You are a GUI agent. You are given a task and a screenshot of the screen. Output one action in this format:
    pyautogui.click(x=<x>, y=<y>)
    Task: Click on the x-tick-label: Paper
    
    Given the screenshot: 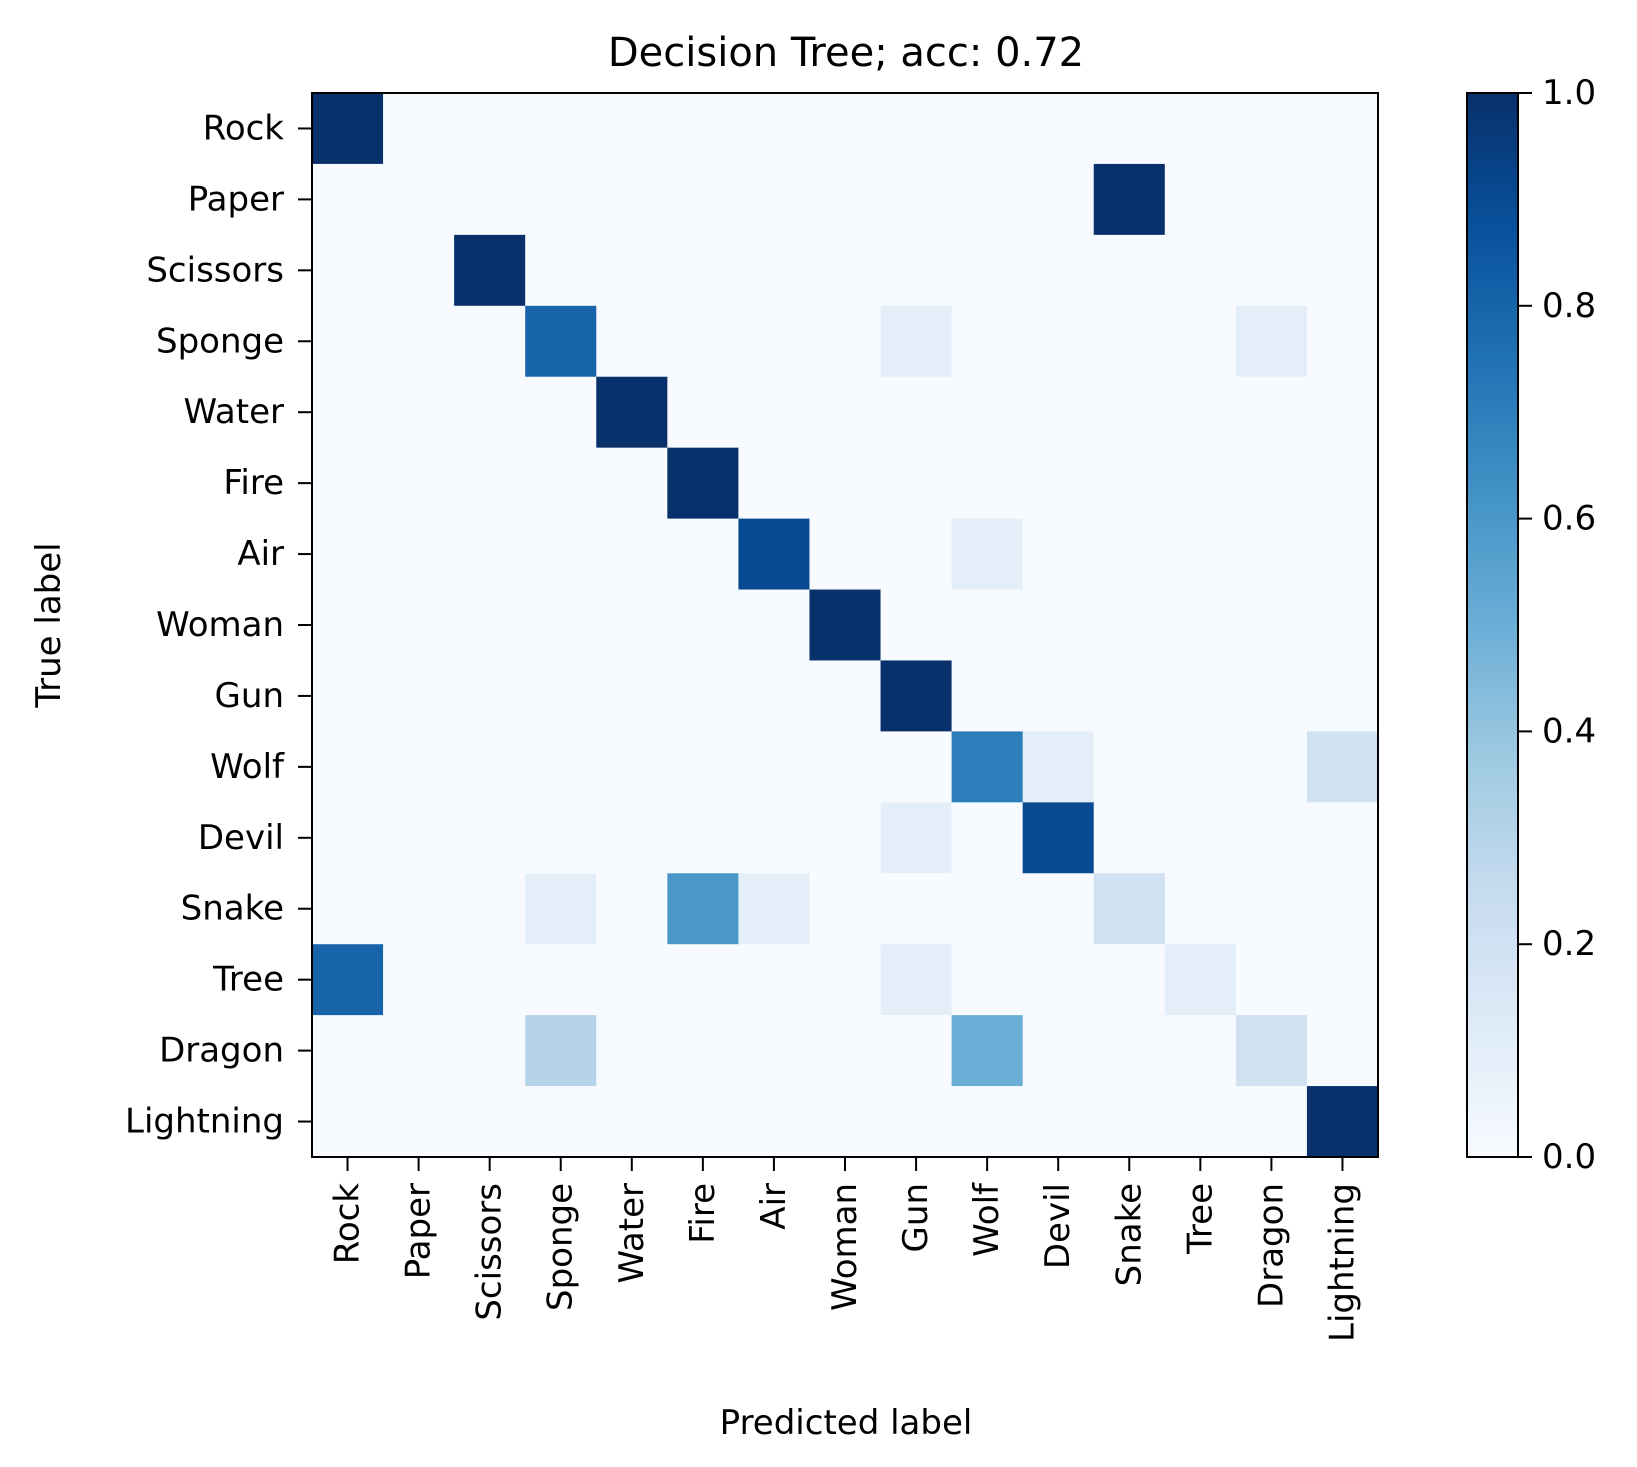 What is the action you would take?
    pyautogui.click(x=419, y=1231)
    